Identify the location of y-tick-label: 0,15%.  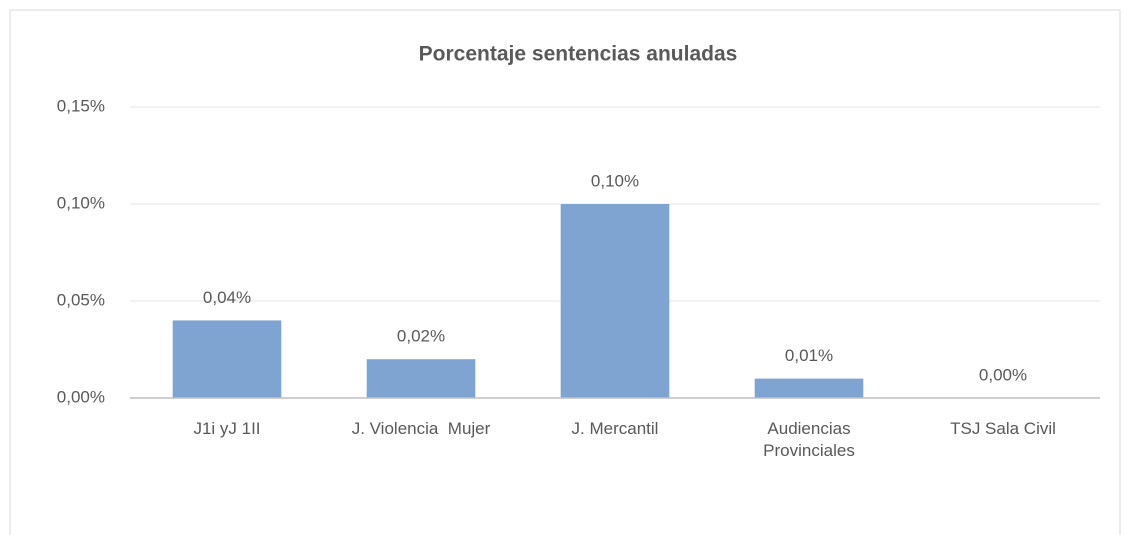
(81, 105).